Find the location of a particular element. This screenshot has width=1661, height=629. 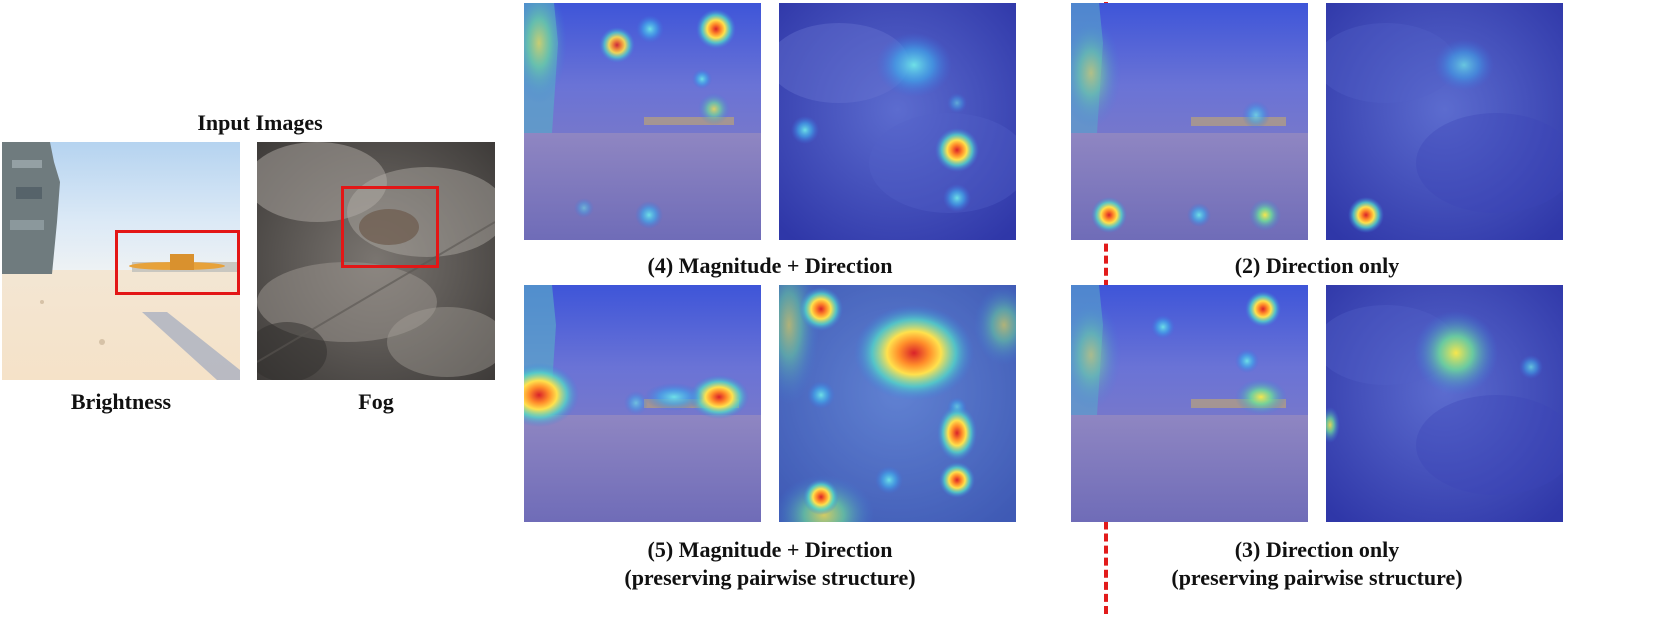

panel3-caption-line2: (preserving pairwise structure) is located at coordinates (1317, 577).